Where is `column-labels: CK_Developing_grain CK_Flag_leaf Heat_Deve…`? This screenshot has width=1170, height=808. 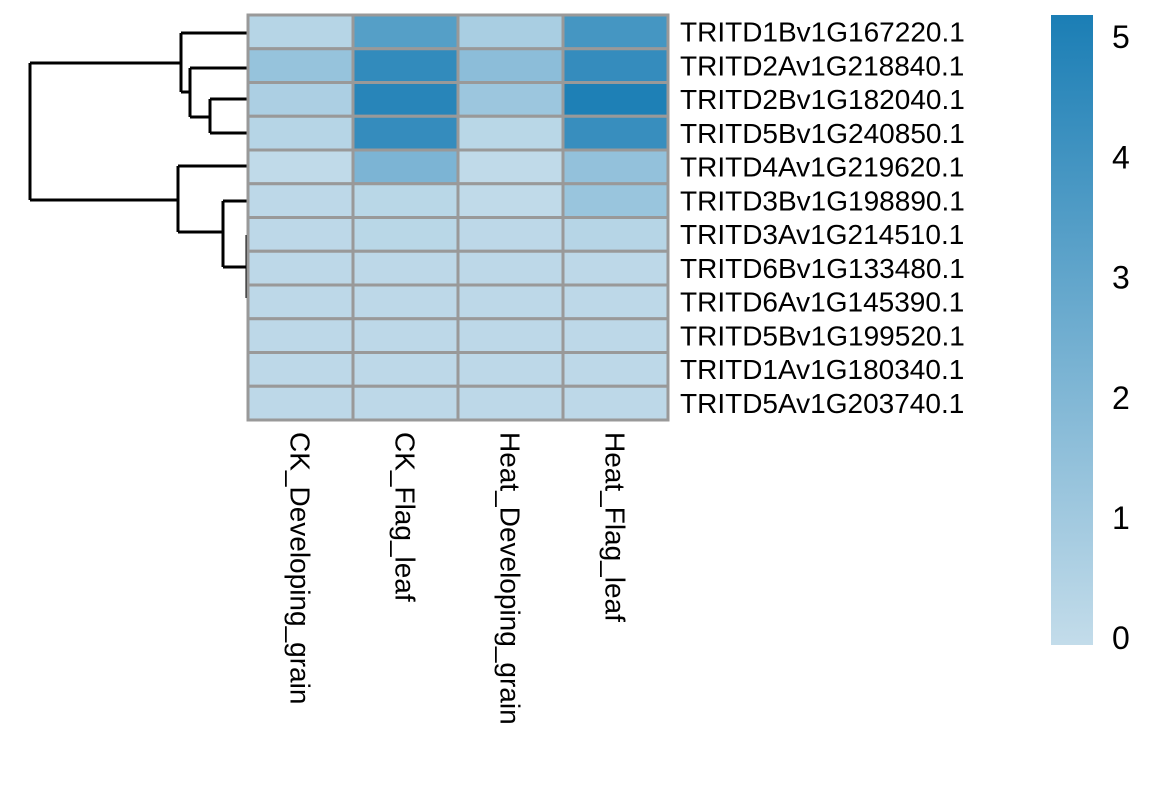
column-labels: CK_Developing_grain CK_Flag_leaf Heat_Deve… is located at coordinates (458, 578).